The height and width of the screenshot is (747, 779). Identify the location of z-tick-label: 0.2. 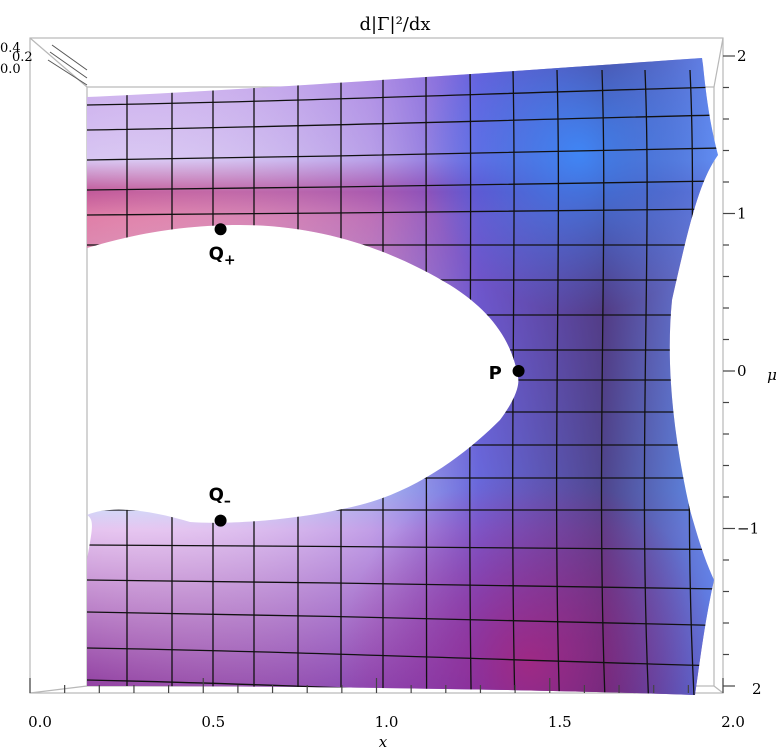
(22, 57).